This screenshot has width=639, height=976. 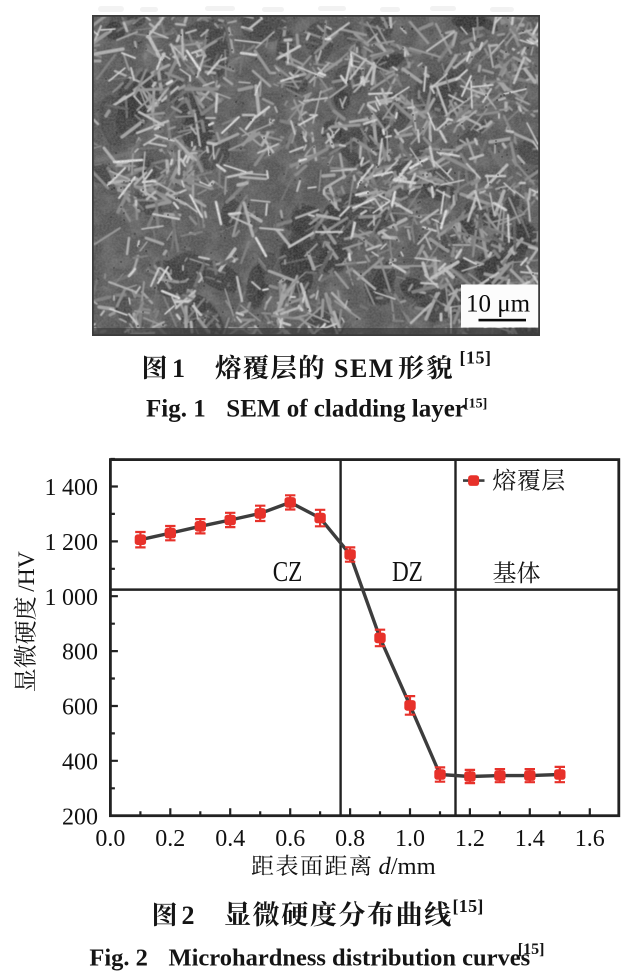 What do you see at coordinates (110, 839) in the screenshot?
I see `svg-text: 0.0` at bounding box center [110, 839].